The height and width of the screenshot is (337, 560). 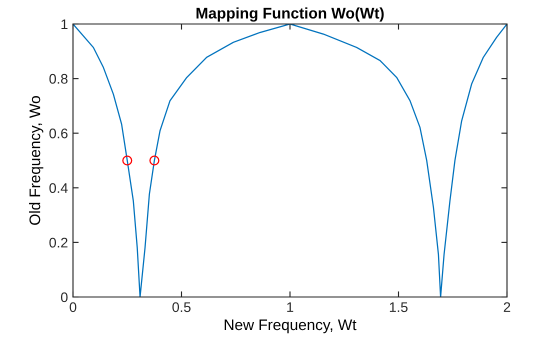 I want to click on y-tick-label: 1, so click(x=64, y=24).